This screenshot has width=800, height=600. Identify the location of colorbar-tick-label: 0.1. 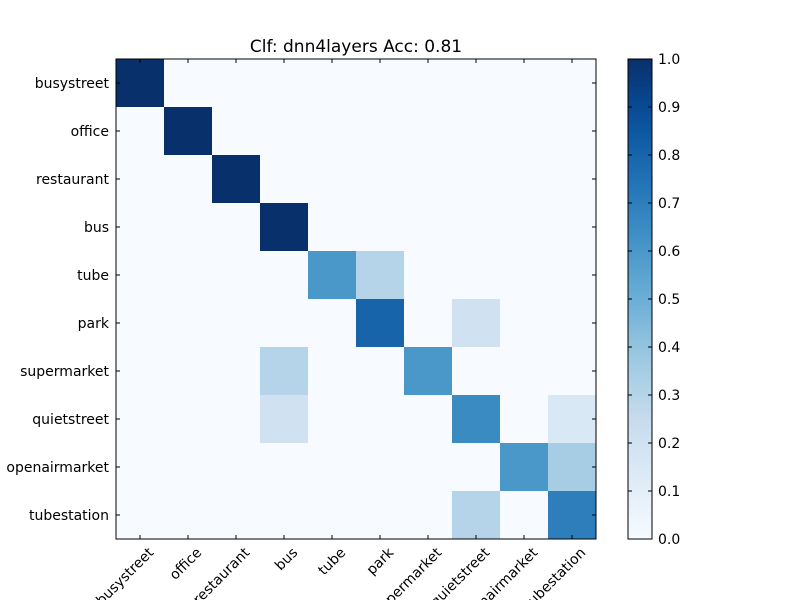
(669, 492).